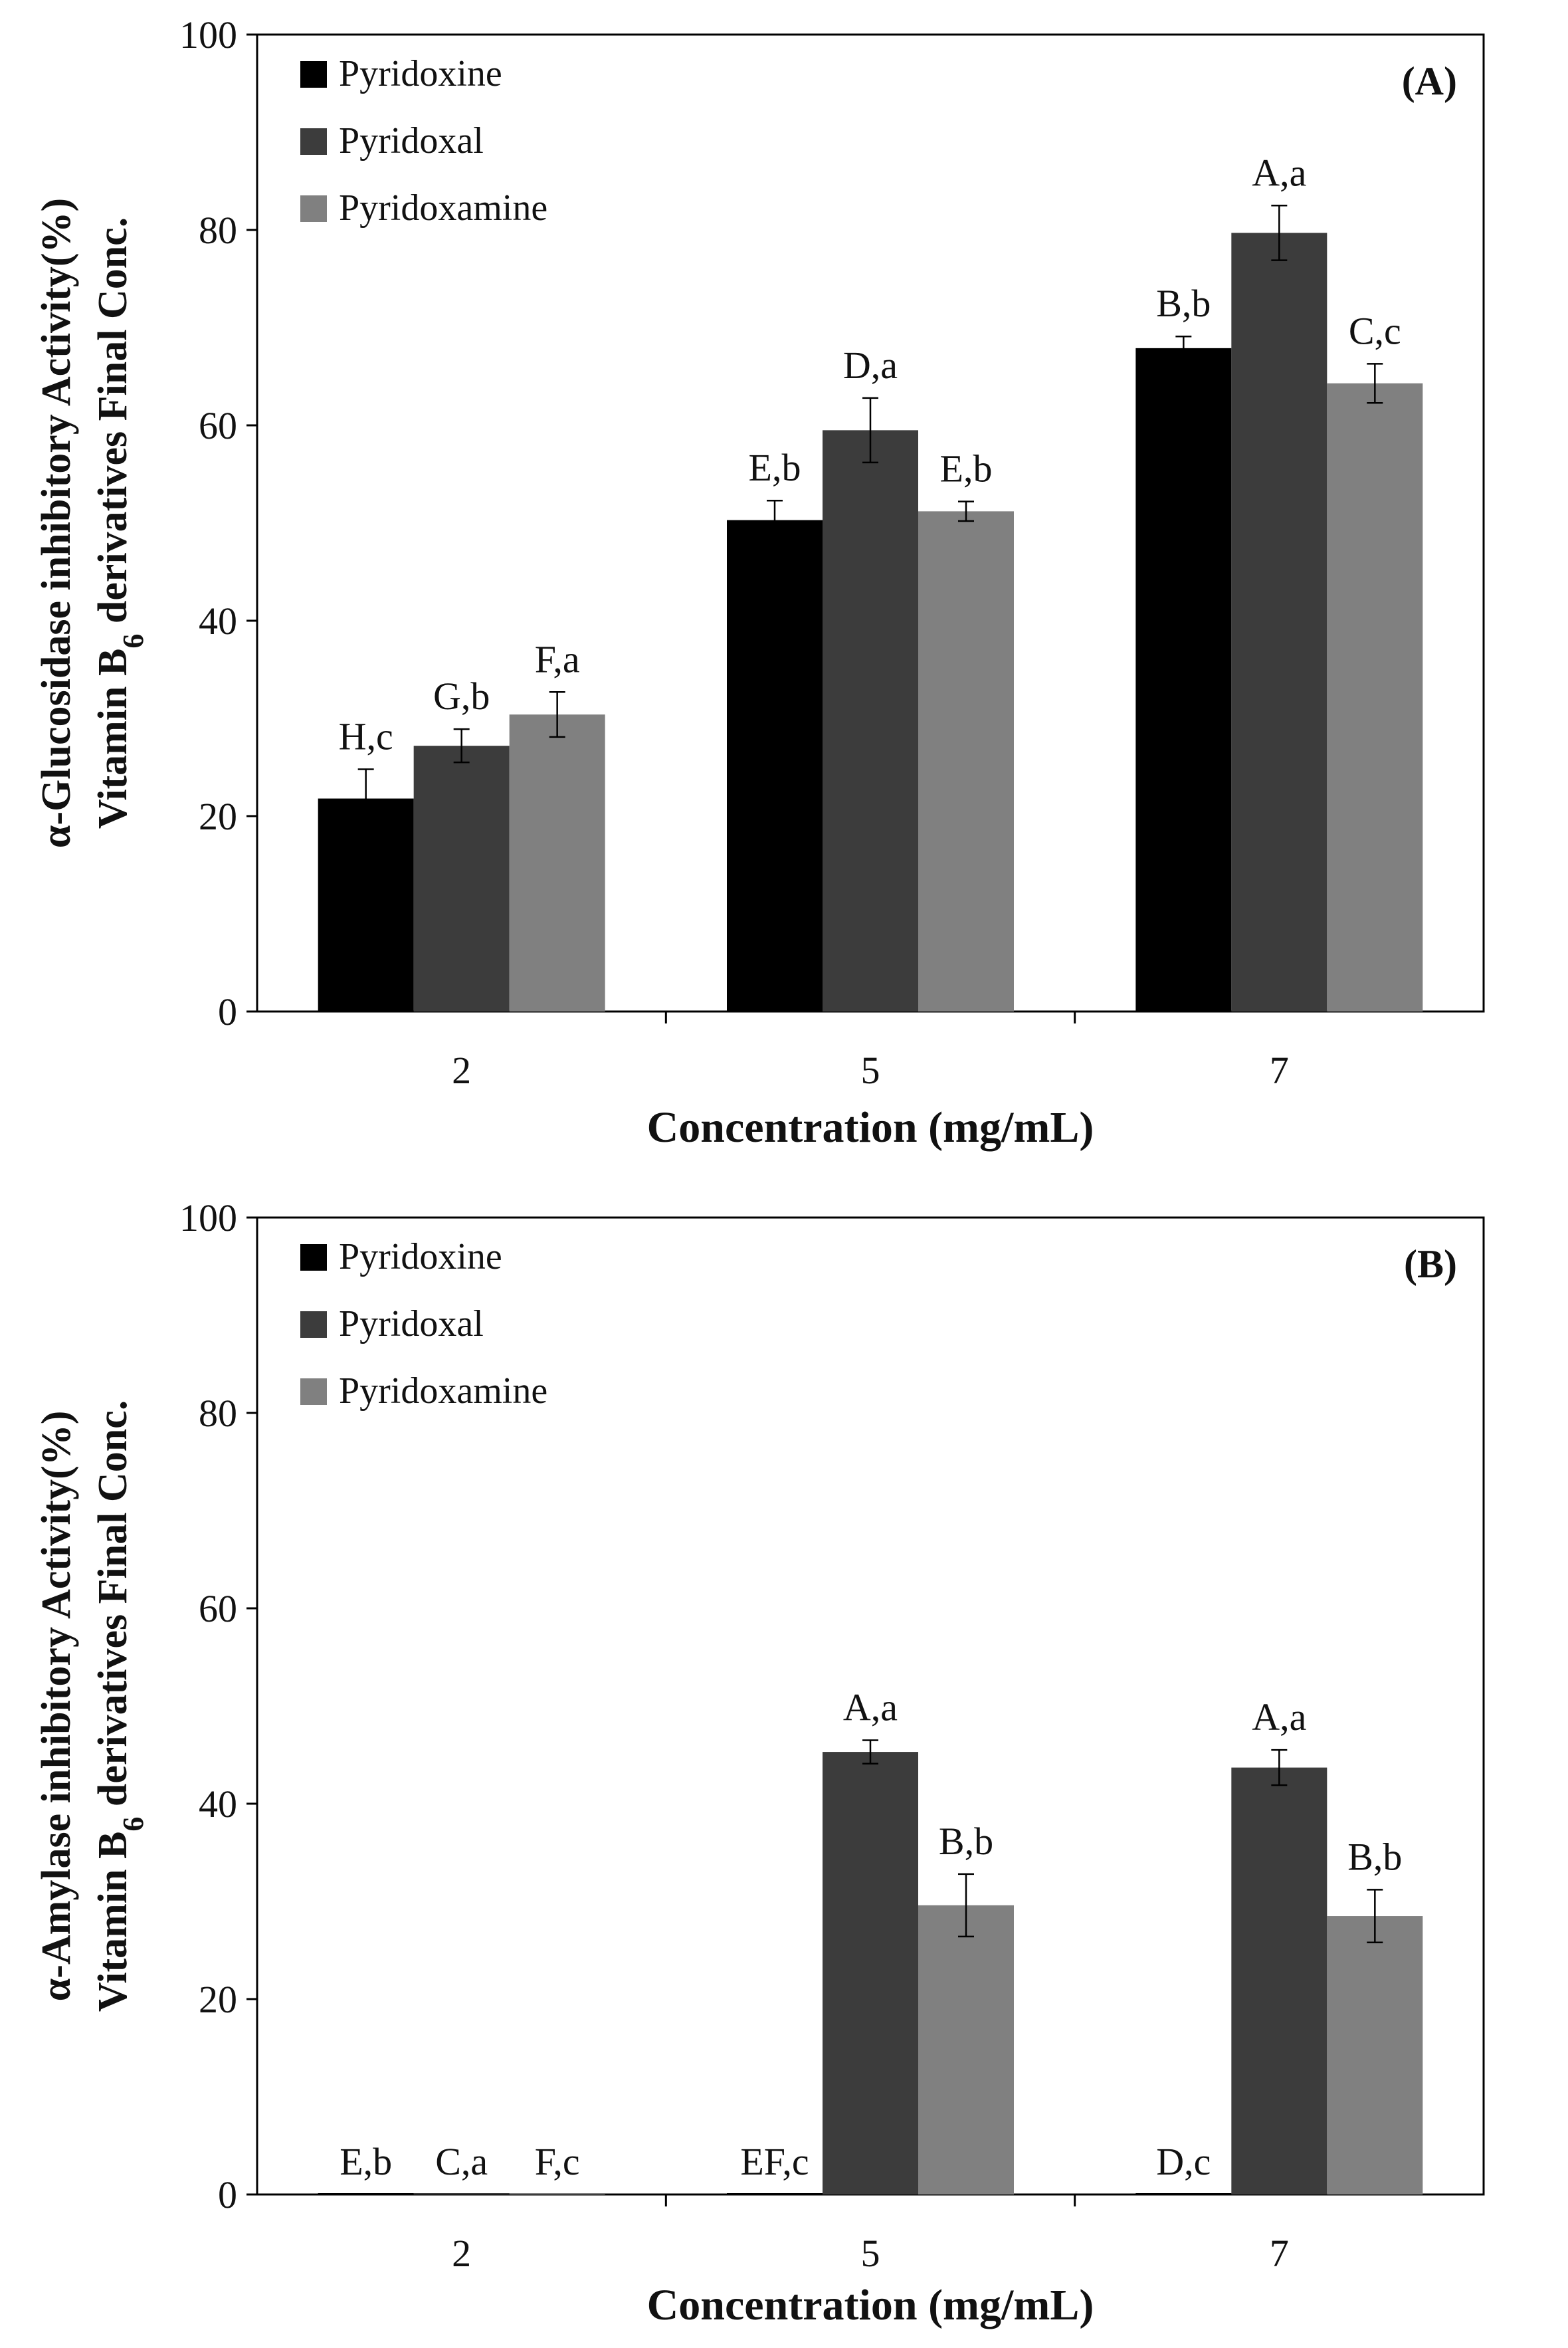  Describe the element at coordinates (870, 366) in the screenshot. I see `bar-data-label: D,a` at that location.